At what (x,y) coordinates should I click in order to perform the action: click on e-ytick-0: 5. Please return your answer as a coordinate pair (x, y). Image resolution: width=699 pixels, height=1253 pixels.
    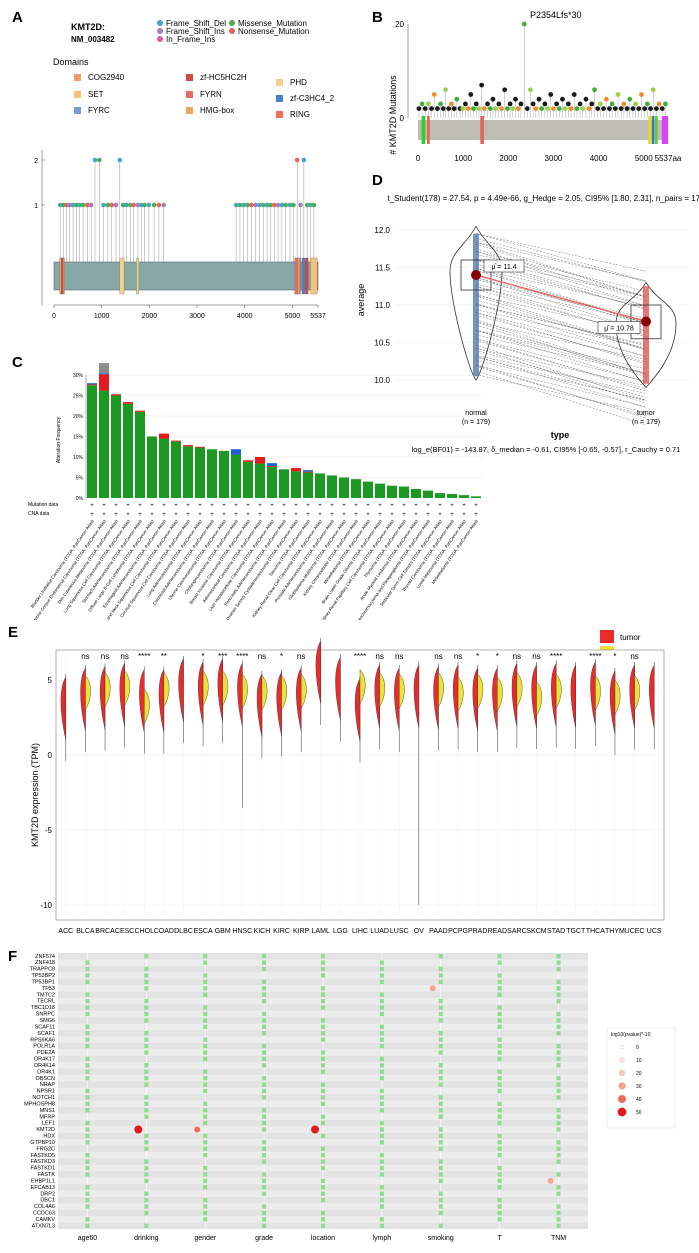
    Looking at the image, I should click on (50, 680).